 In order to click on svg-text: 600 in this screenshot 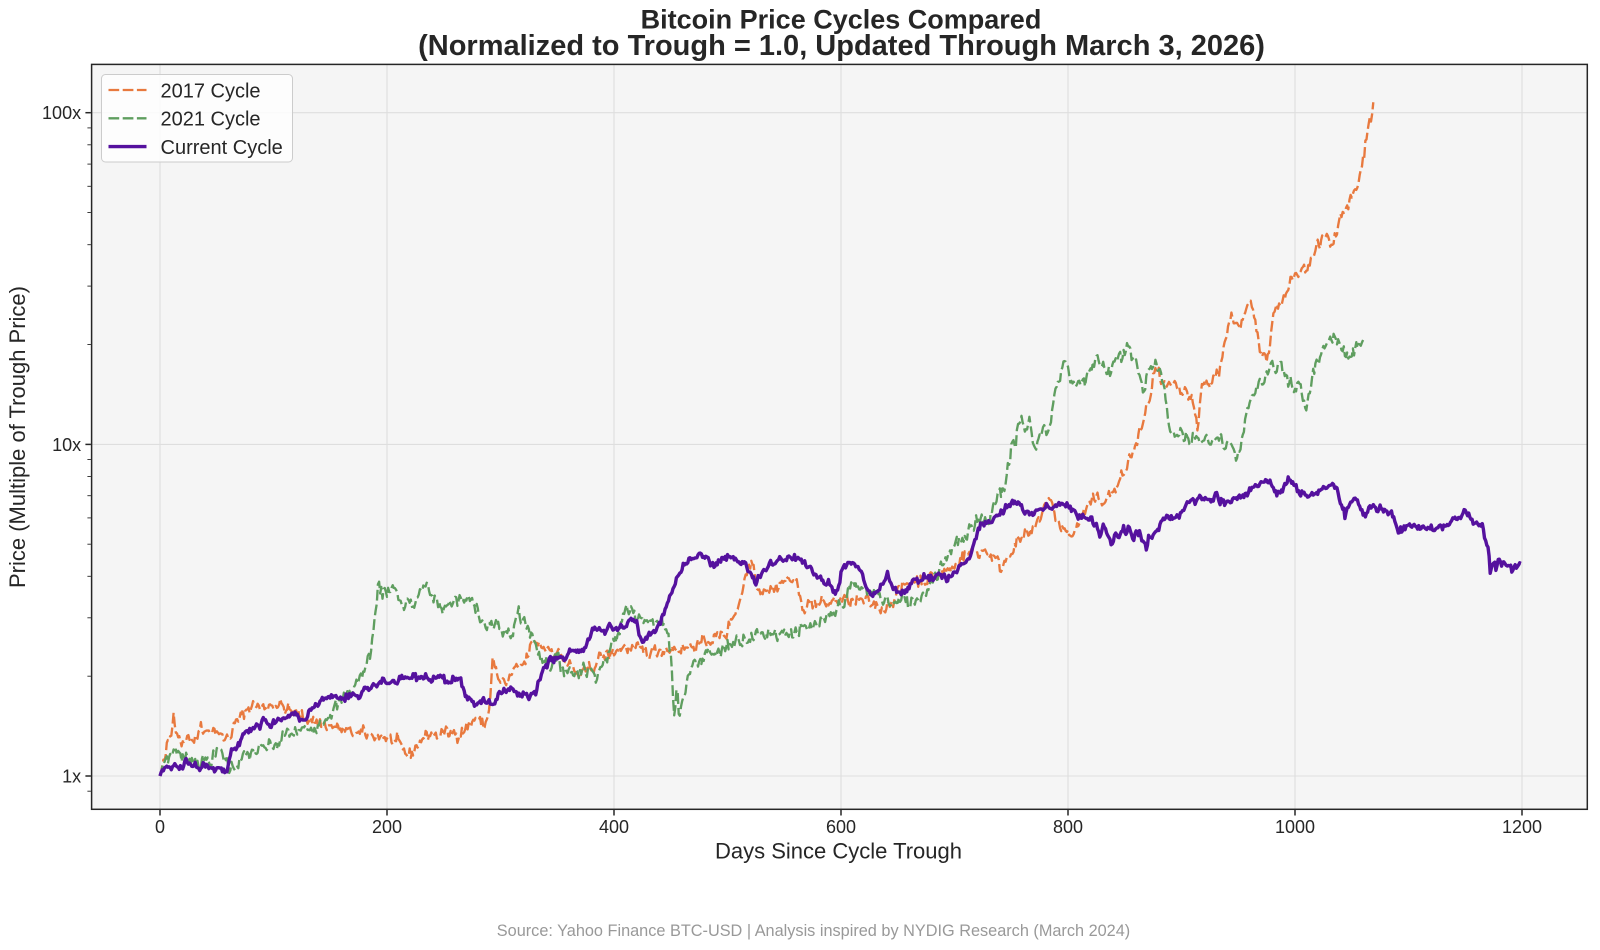, I will do `click(841, 827)`.